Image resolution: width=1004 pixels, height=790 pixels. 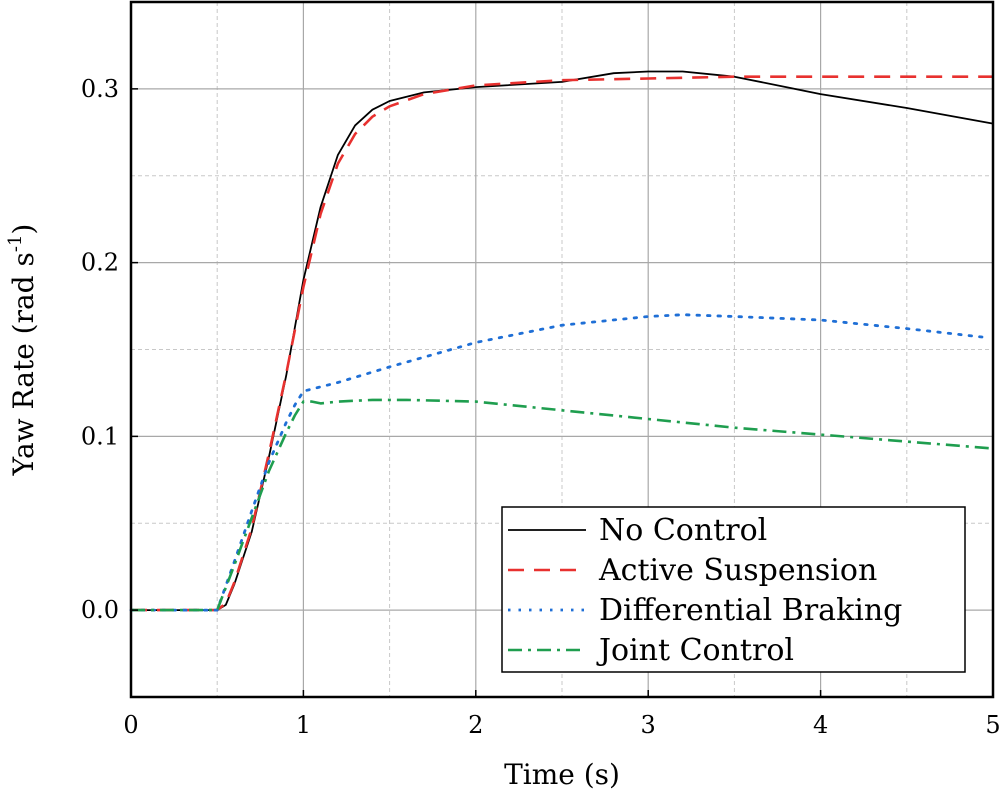 I want to click on y-tick-label: 0.2, so click(x=100, y=263).